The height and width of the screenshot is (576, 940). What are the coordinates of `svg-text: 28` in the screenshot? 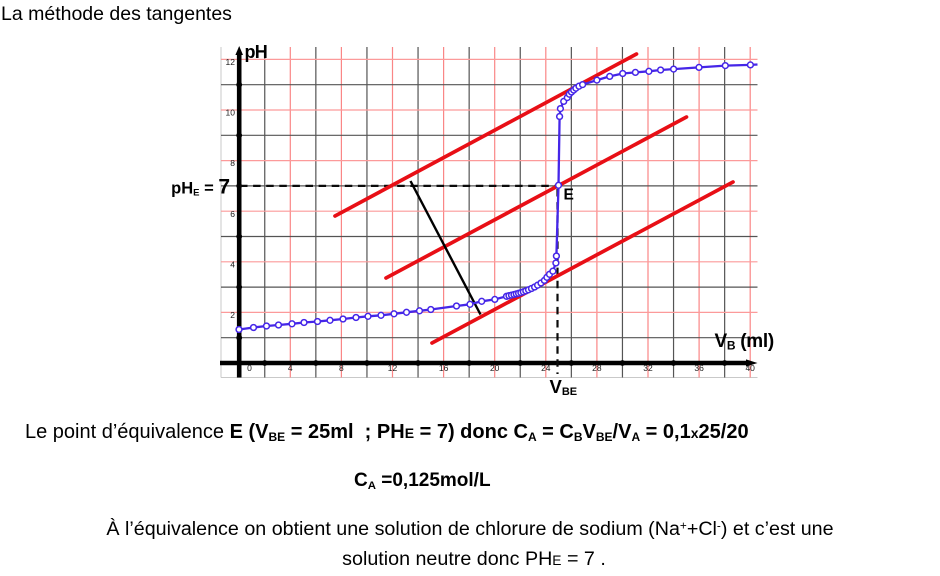 It's located at (597, 368).